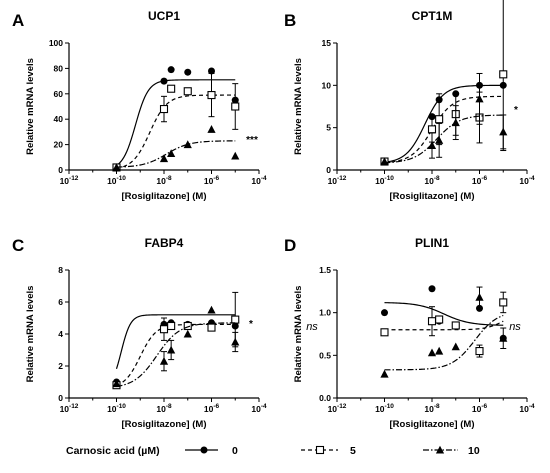 Image resolution: width=550 pixels, height=473 pixels. I want to click on y-tick-label: 4, so click(60, 334).